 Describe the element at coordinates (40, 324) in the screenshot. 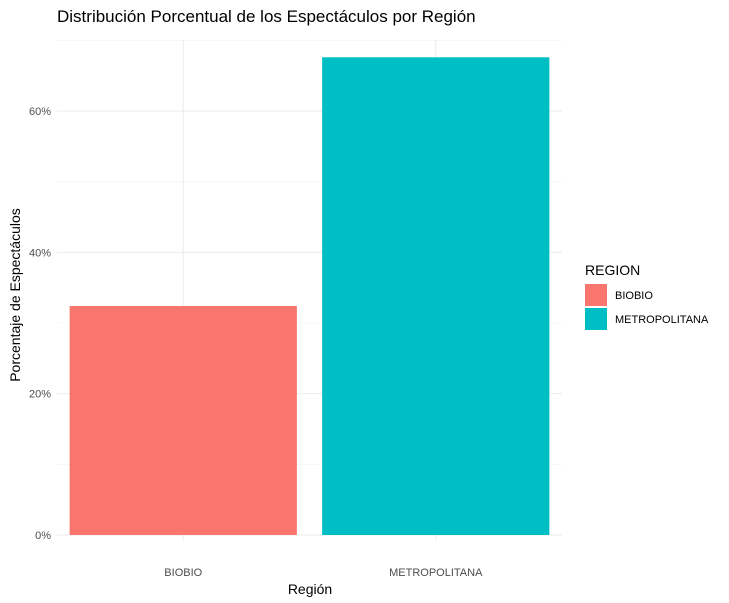

I see `y-axis-ticks: 0% 20% 40% 60%` at that location.